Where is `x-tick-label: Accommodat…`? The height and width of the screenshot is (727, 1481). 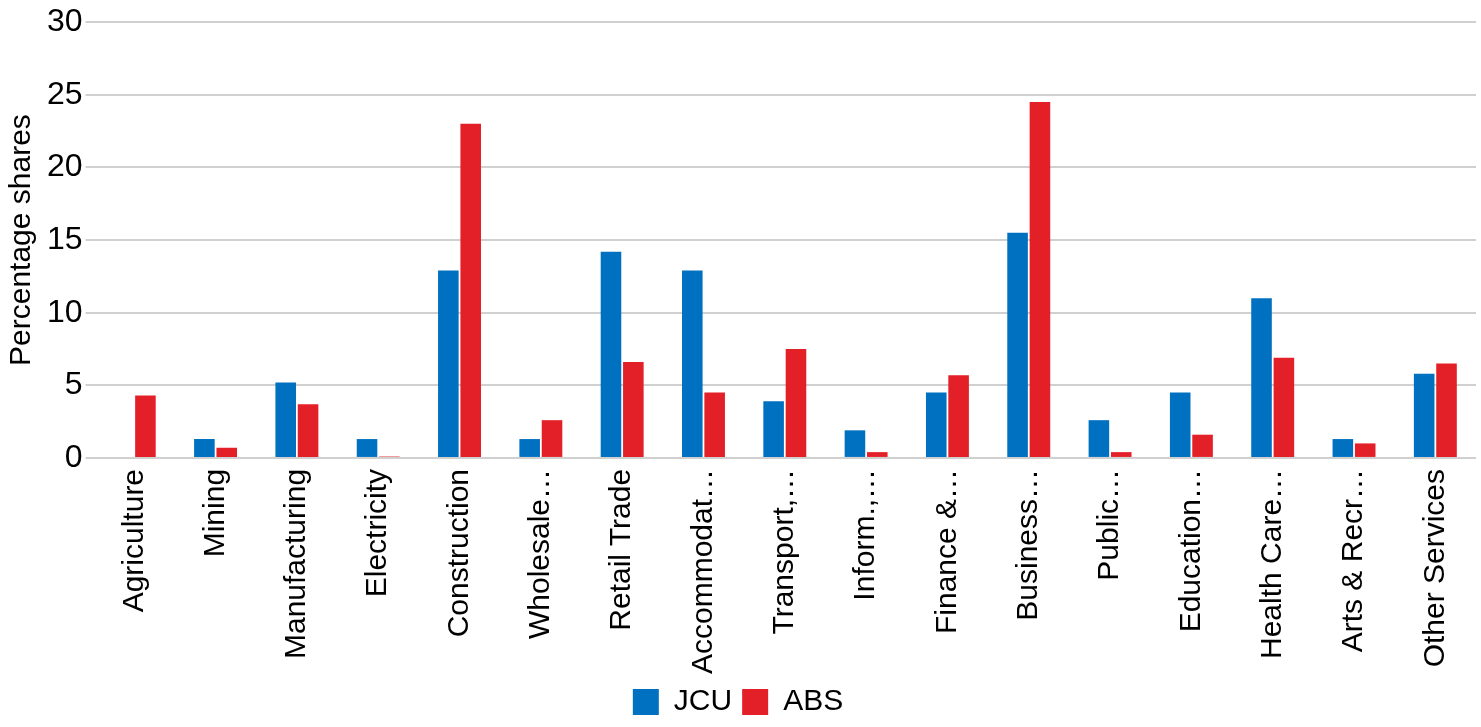 x-tick-label: Accommodat… is located at coordinates (701, 571).